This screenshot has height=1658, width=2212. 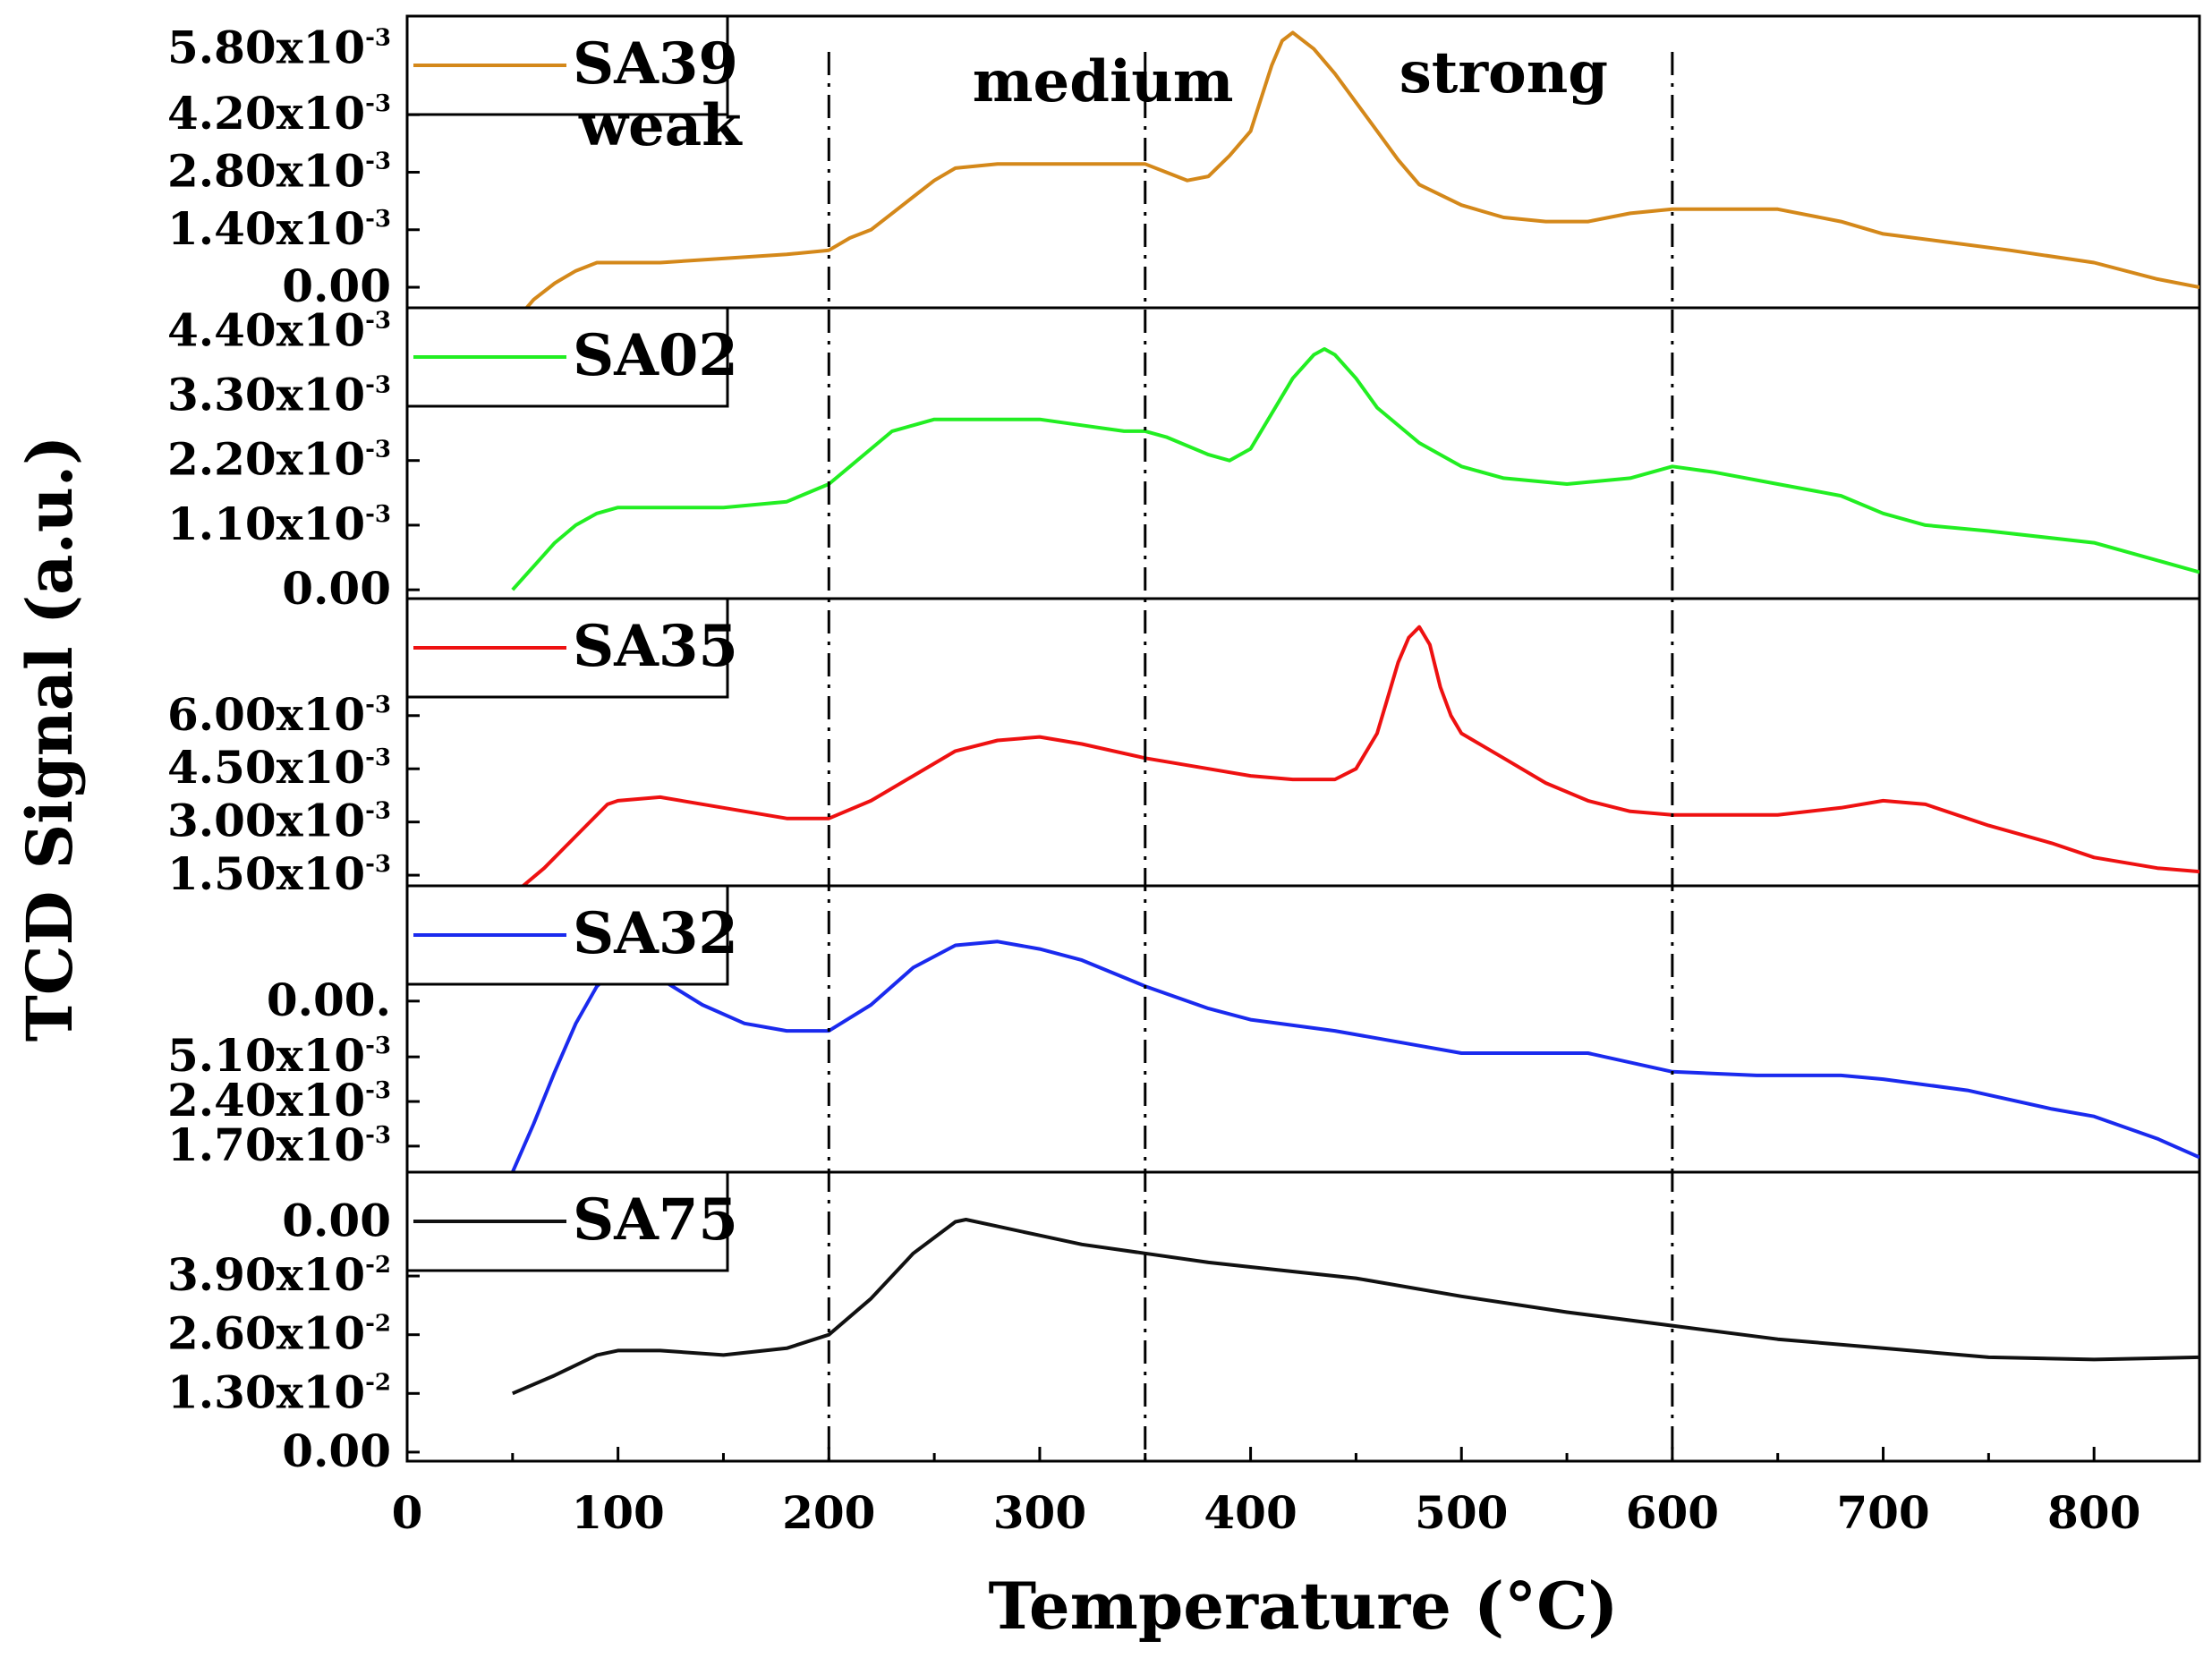 What do you see at coordinates (279, 714) in the screenshot?
I see `y-tick-label: 6.00x10-3` at bounding box center [279, 714].